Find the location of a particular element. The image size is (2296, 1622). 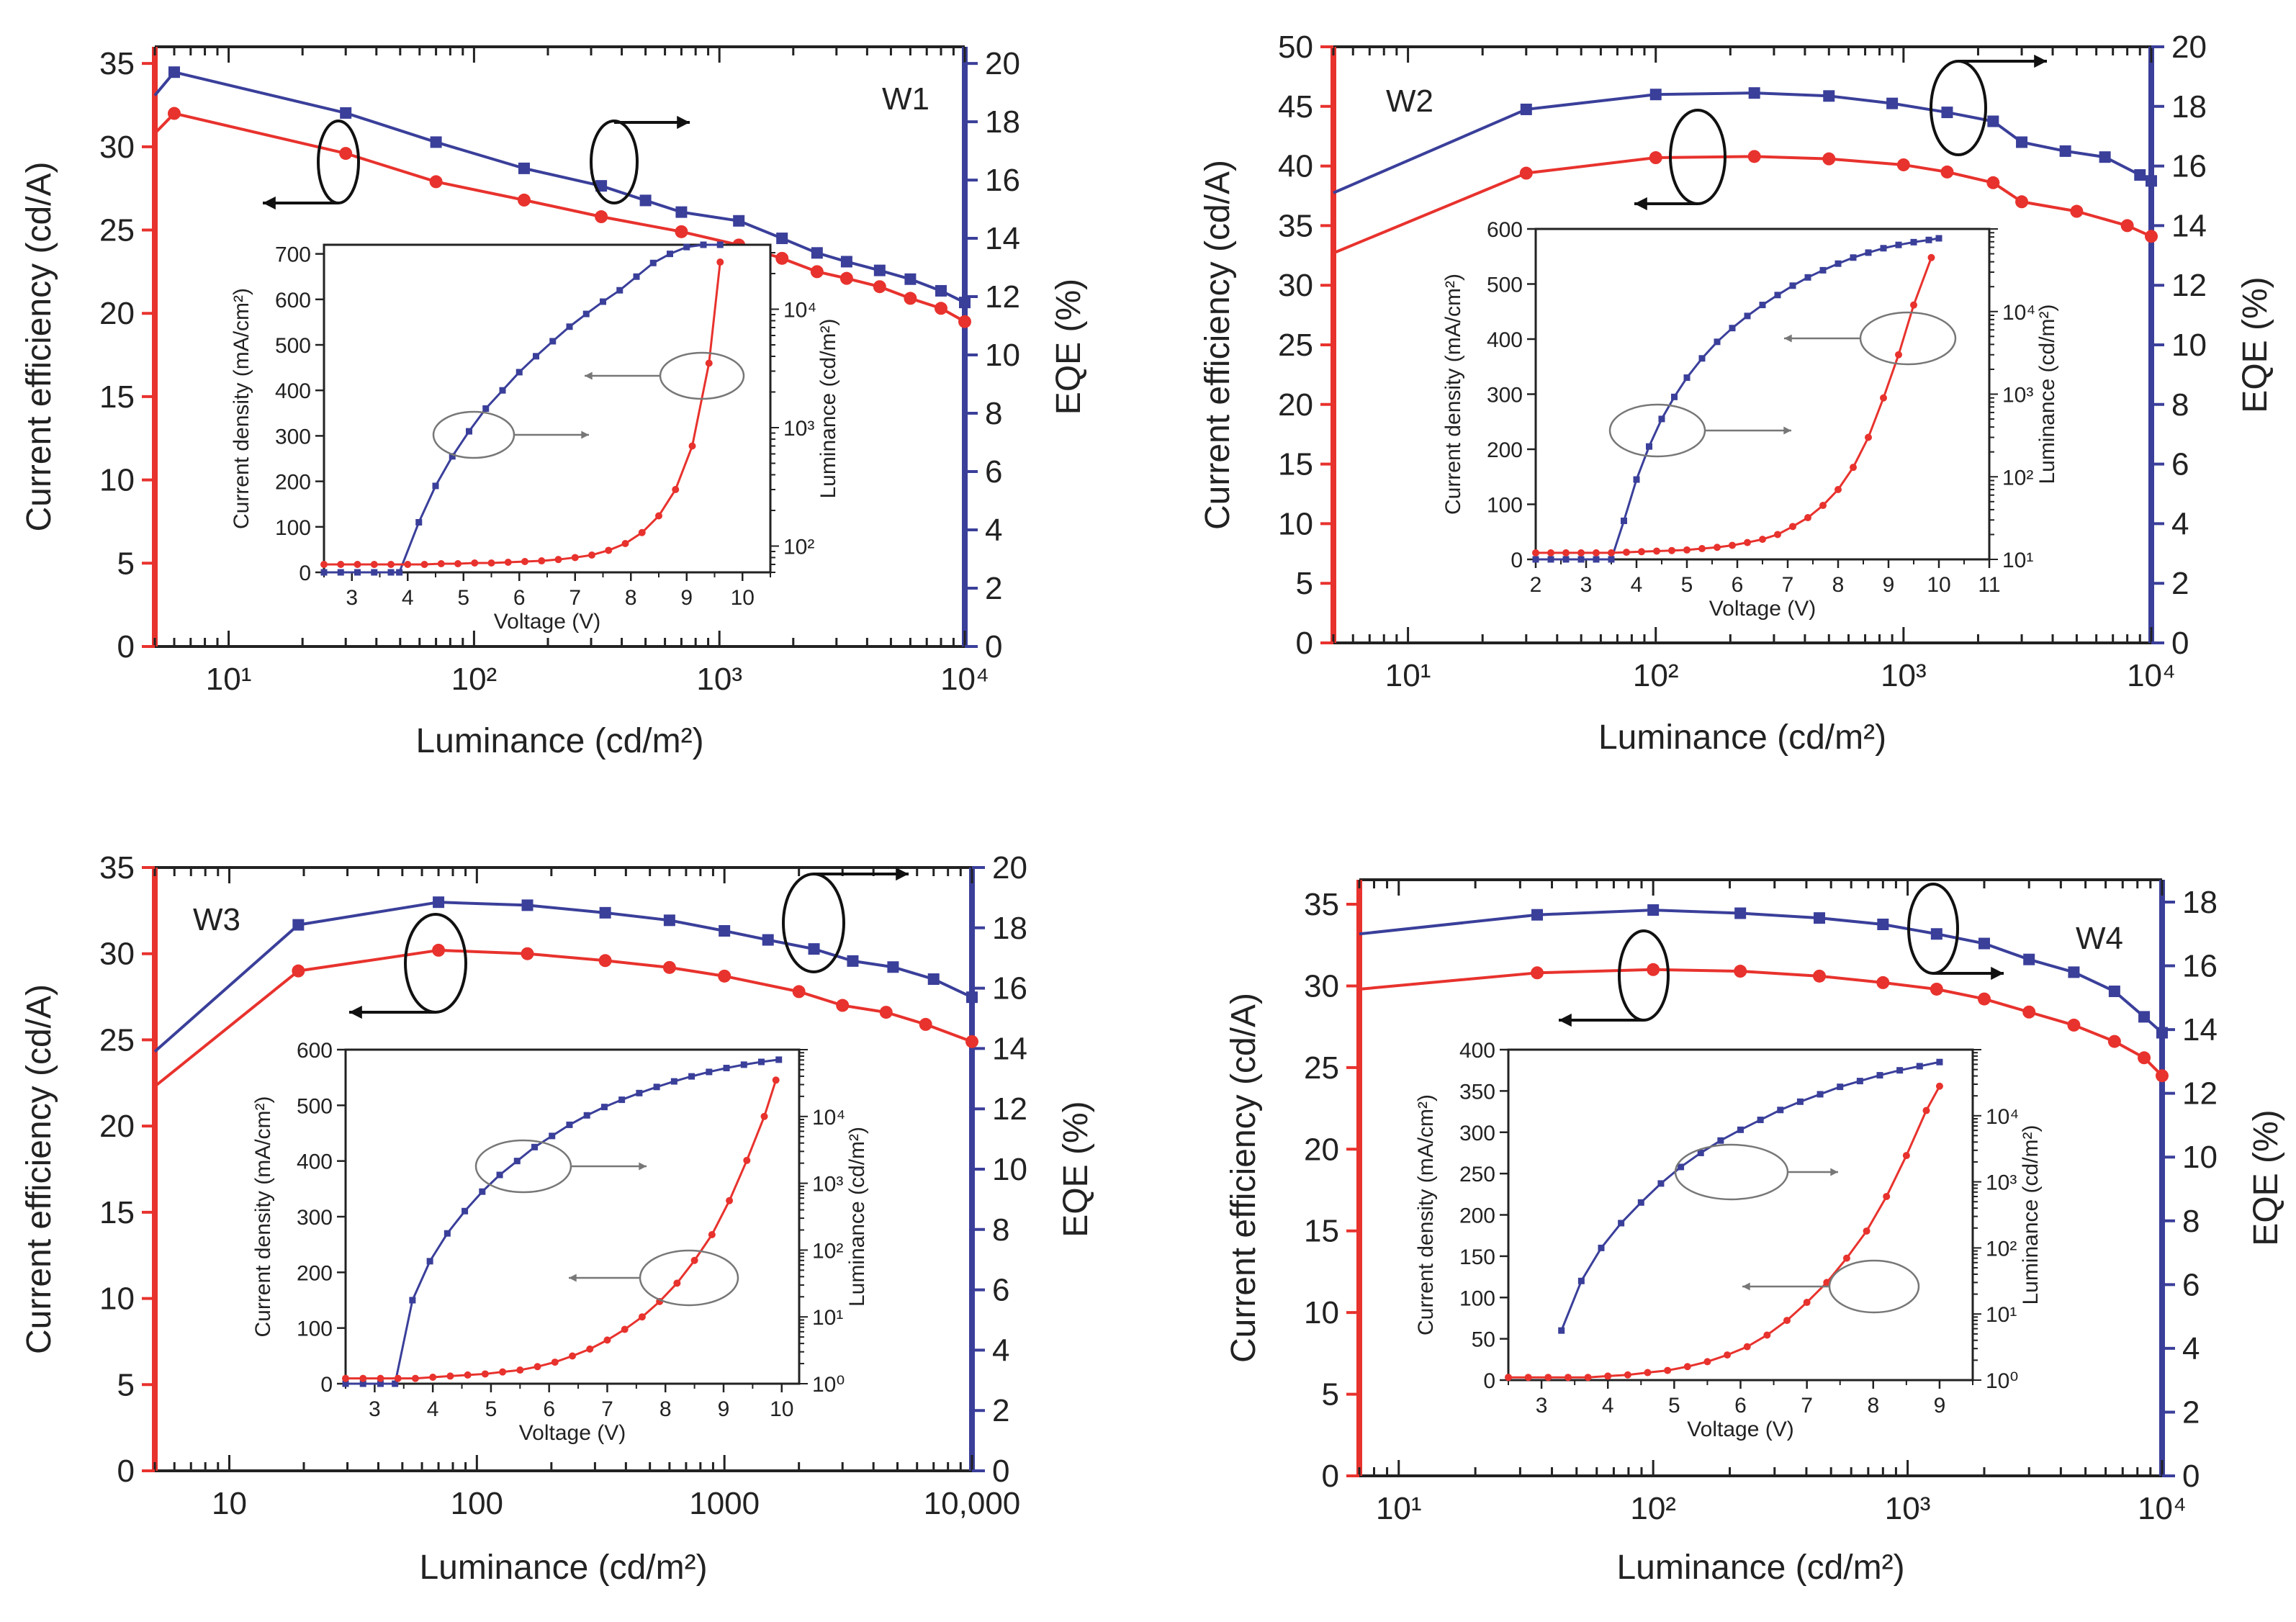

left-y-tick-label: 25 is located at coordinates (1322, 1068).